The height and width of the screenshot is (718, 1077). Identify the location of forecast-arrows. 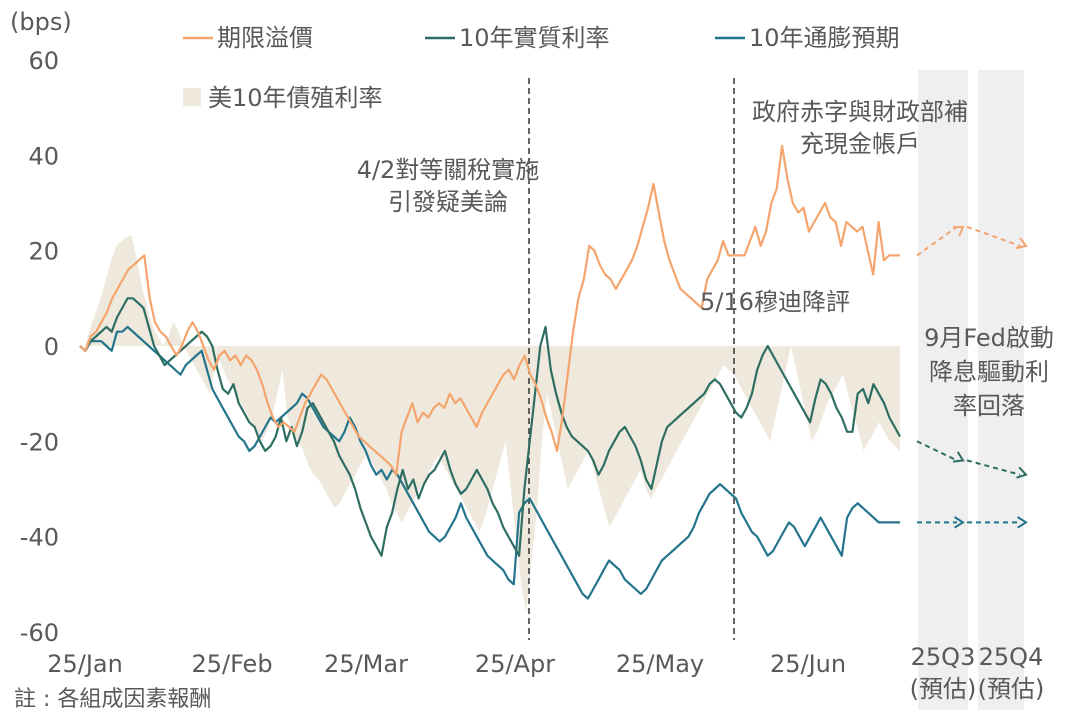
(972, 377).